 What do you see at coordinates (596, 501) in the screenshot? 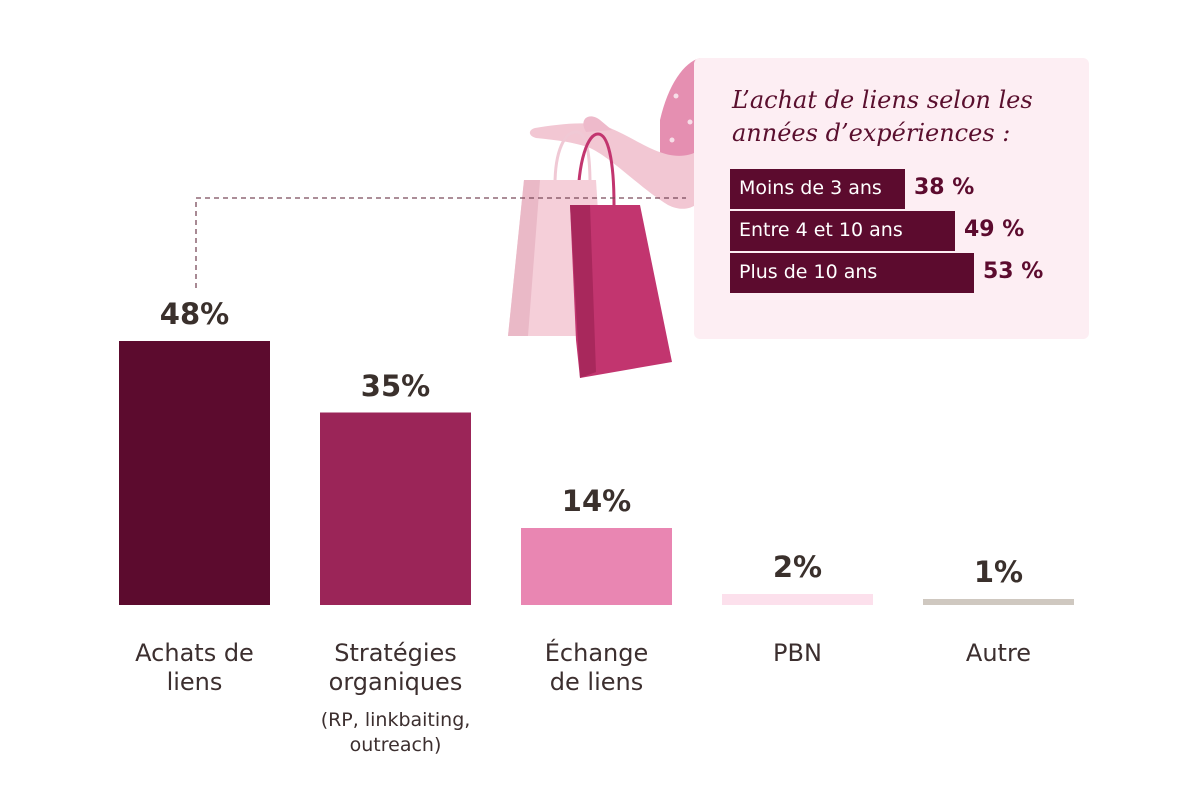
I see `value-label-2: 14%` at bounding box center [596, 501].